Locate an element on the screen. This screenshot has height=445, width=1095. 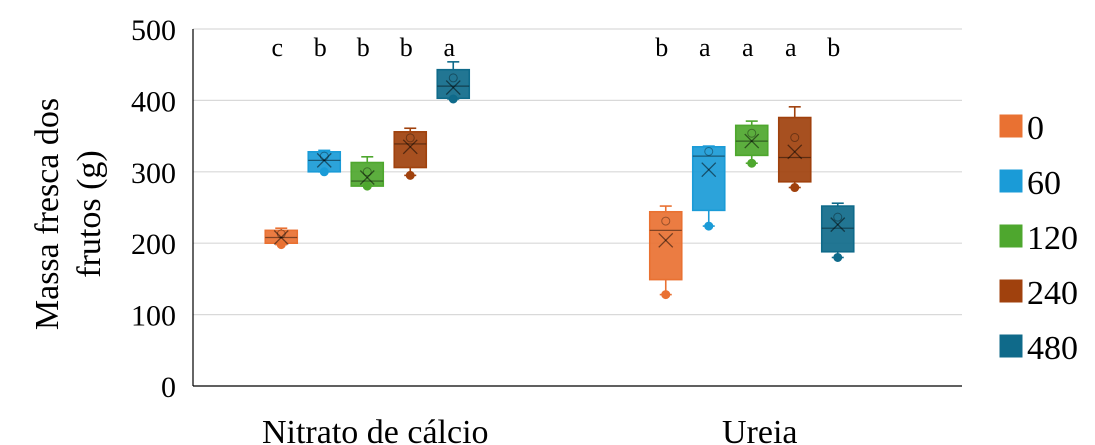
box-480-ureia is located at coordinates (837, 232).